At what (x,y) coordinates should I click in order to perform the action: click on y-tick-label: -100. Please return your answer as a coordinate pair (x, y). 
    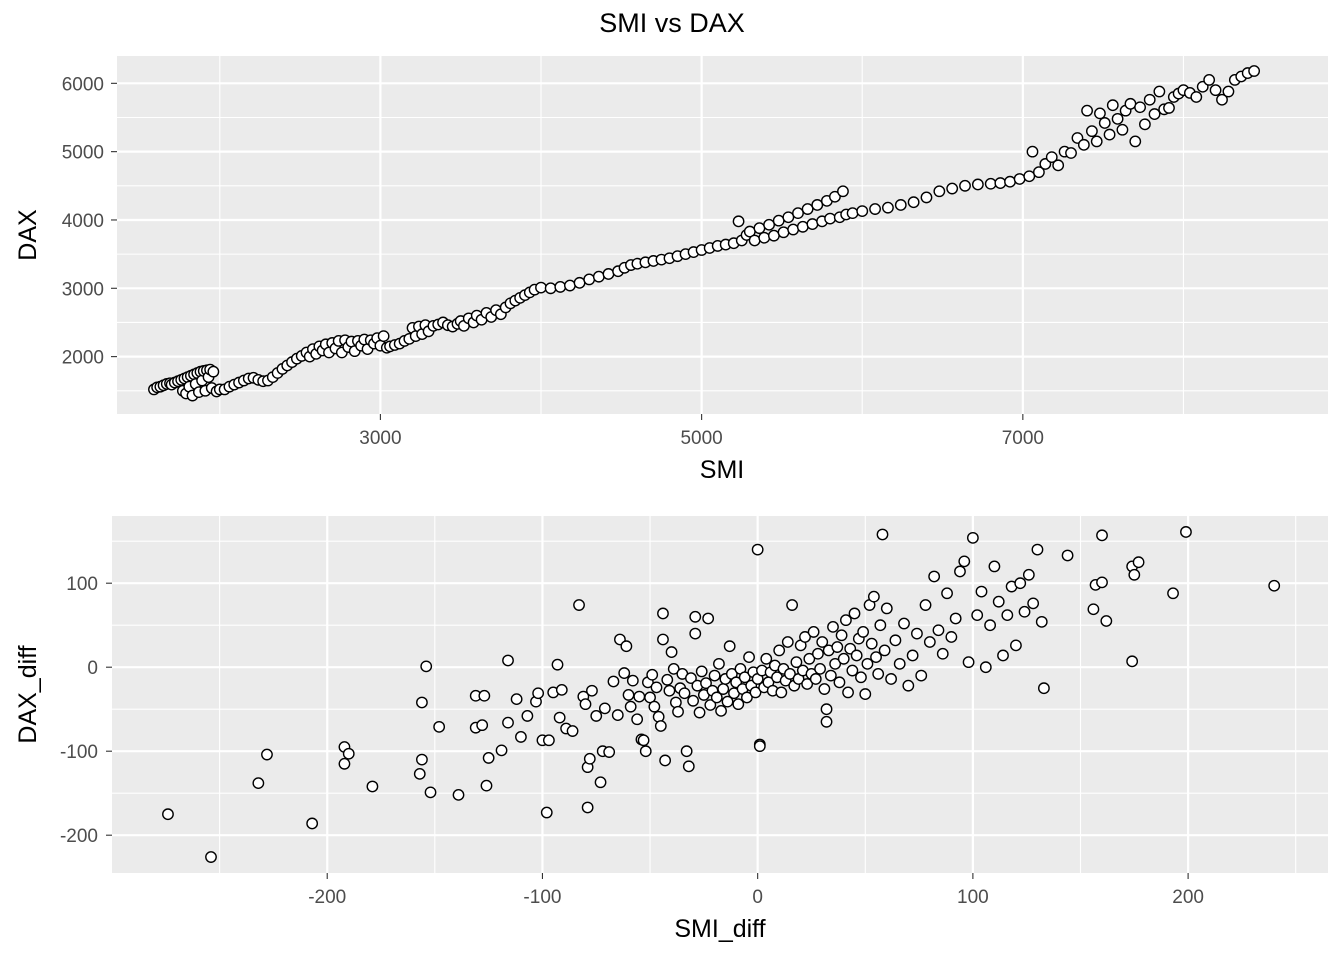
    Looking at the image, I should click on (79, 752).